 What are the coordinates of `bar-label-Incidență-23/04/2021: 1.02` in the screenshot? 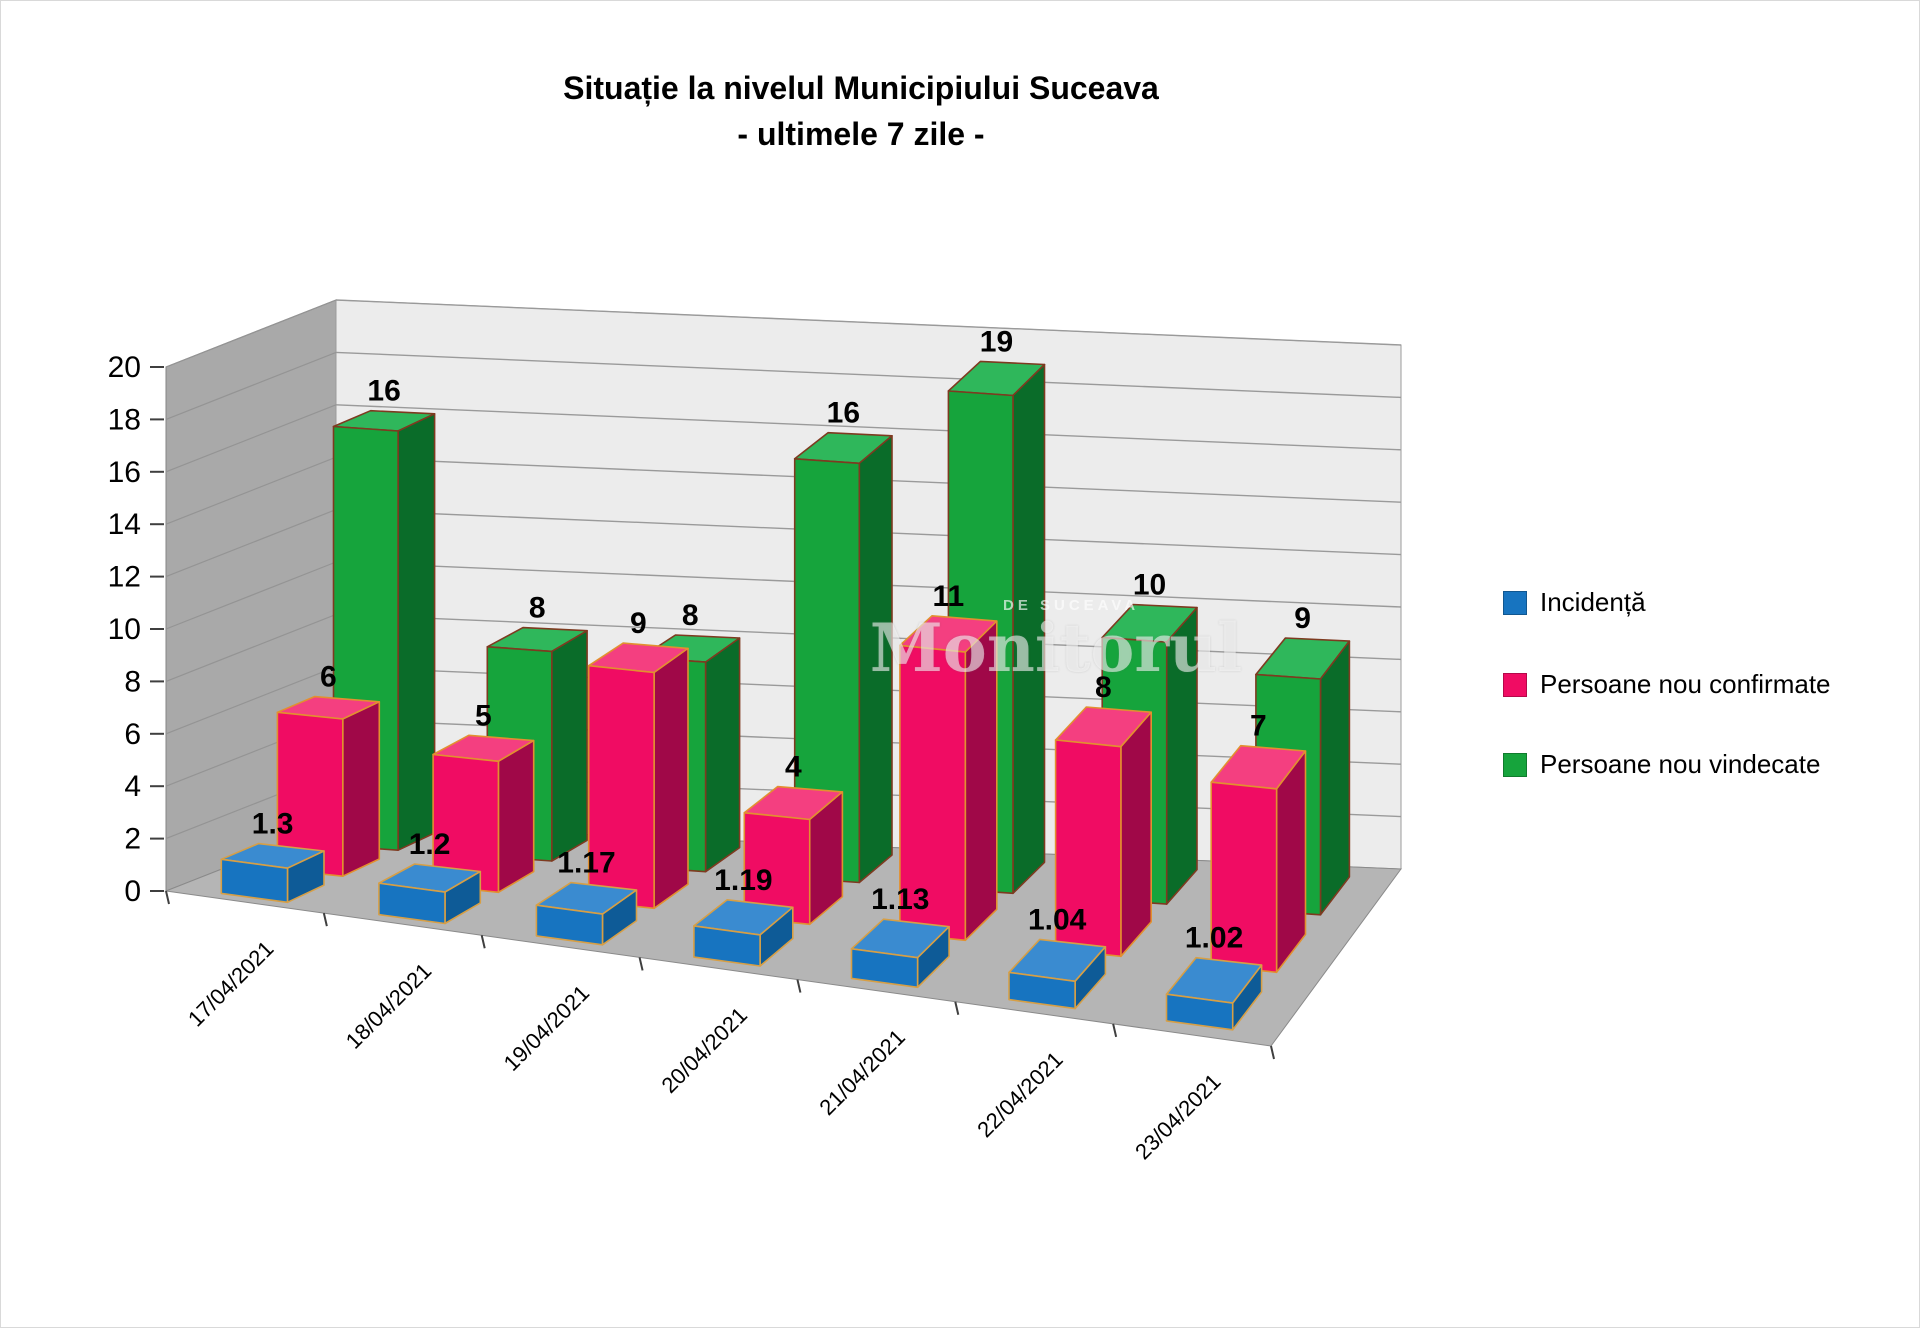 It's located at (1214, 938).